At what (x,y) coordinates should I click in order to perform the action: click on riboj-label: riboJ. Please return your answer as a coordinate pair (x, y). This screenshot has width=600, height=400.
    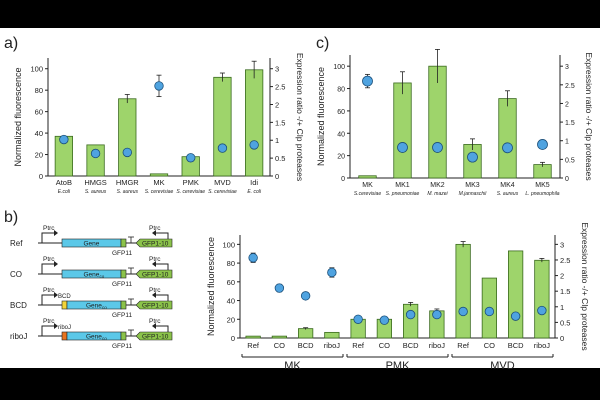
    Looking at the image, I should click on (64, 328).